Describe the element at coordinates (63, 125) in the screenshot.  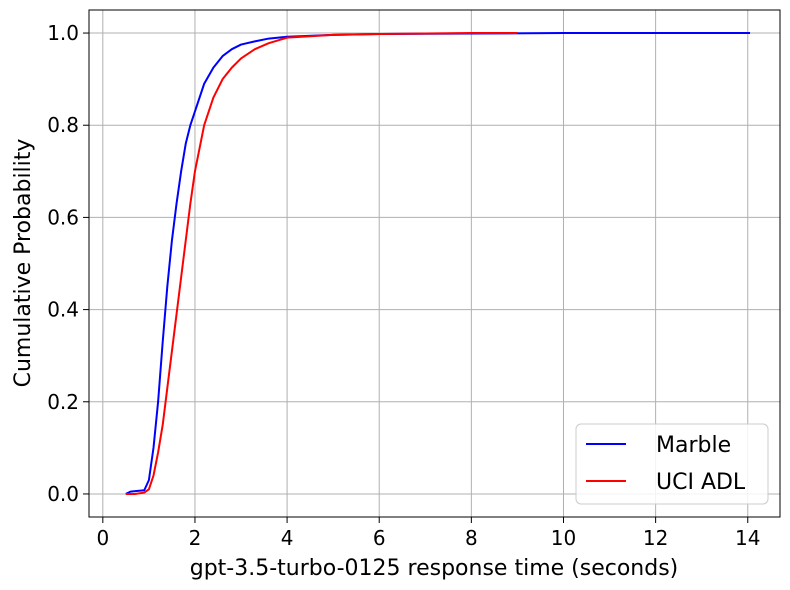
I see `y-tick-label: 0.8` at that location.